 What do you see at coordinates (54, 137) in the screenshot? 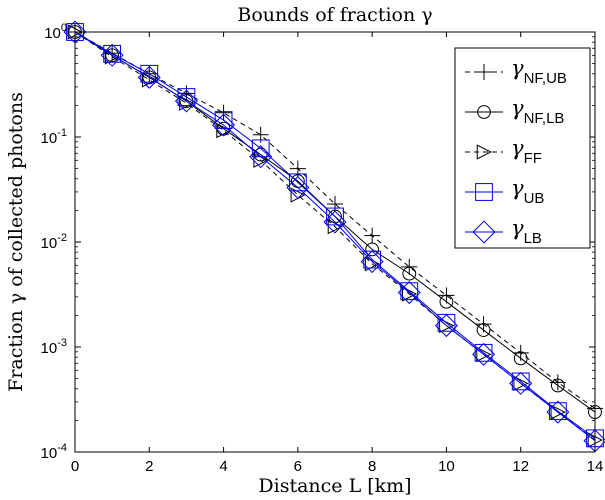
I see `y-tick-label: 10⁻¹` at bounding box center [54, 137].